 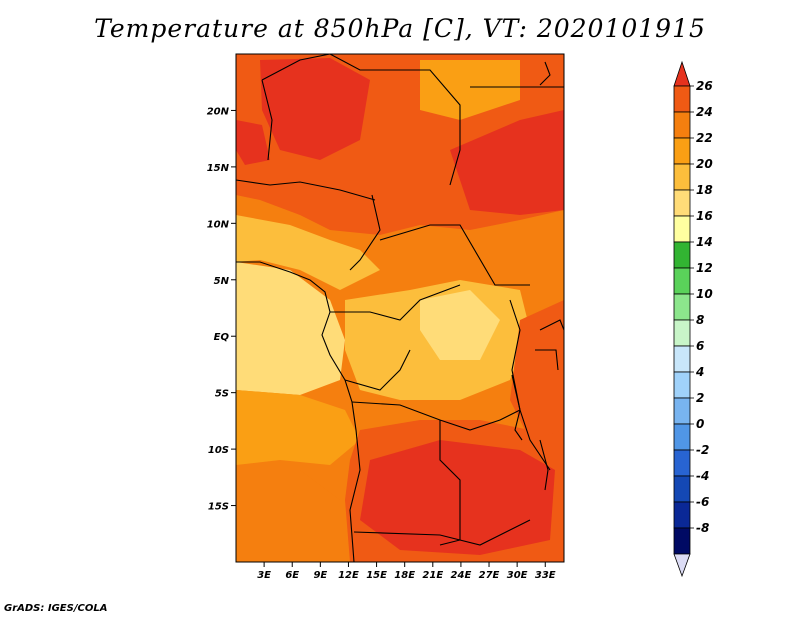 I want to click on y-axis: 20N 15N 10N 5N EQ 5S 10S 15S, so click(x=221, y=309).